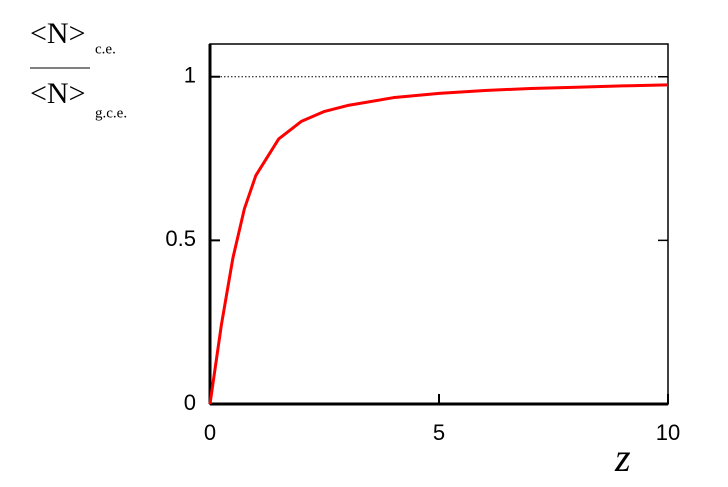 The image size is (728, 487). Describe the element at coordinates (190, 75) in the screenshot. I see `y-tick-label: 1` at that location.